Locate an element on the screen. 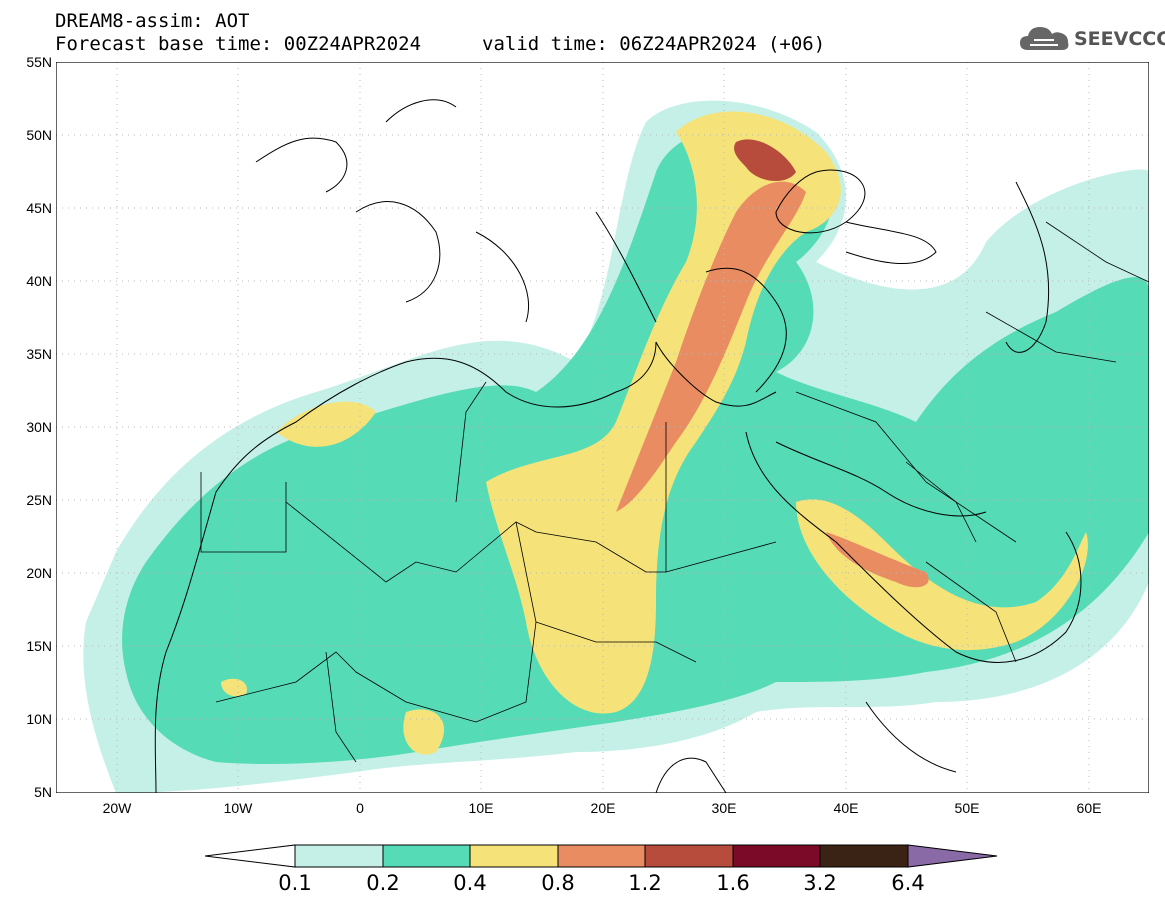  colorbar-label: 0.2 is located at coordinates (383, 883).